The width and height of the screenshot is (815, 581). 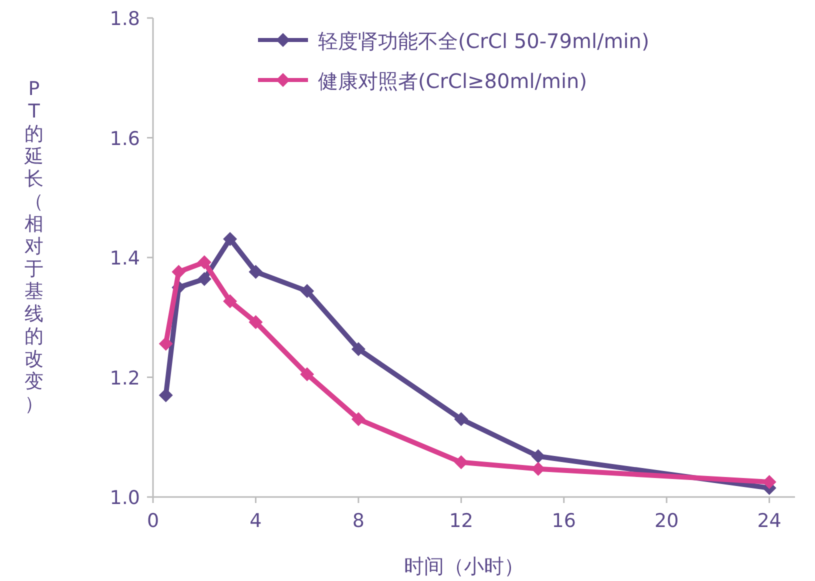 What do you see at coordinates (125, 259) in the screenshot?
I see `y-tick-label: 1.4` at bounding box center [125, 259].